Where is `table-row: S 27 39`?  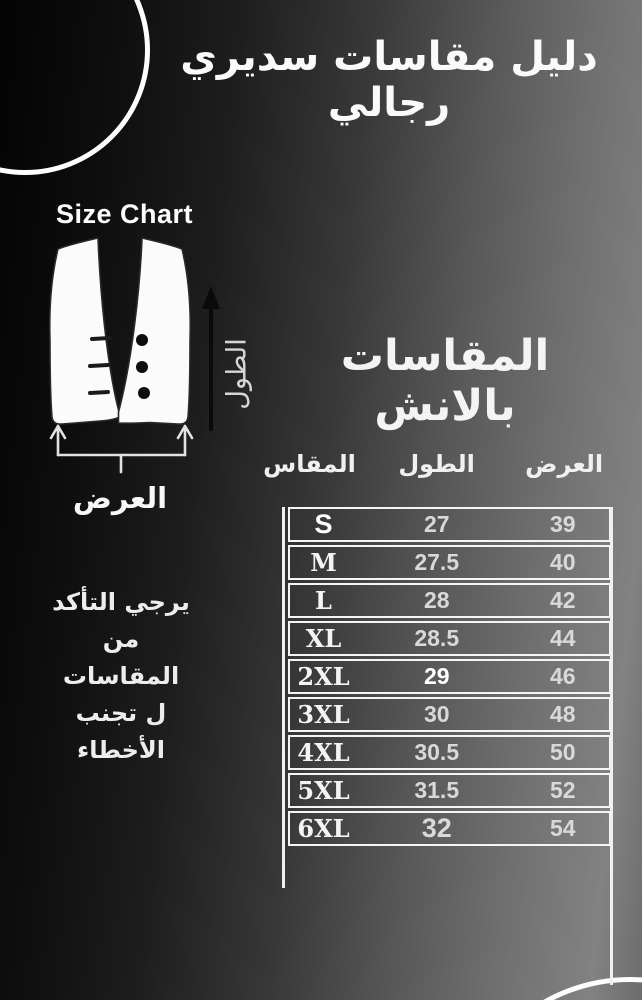 table-row: S 27 39 is located at coordinates (449, 524).